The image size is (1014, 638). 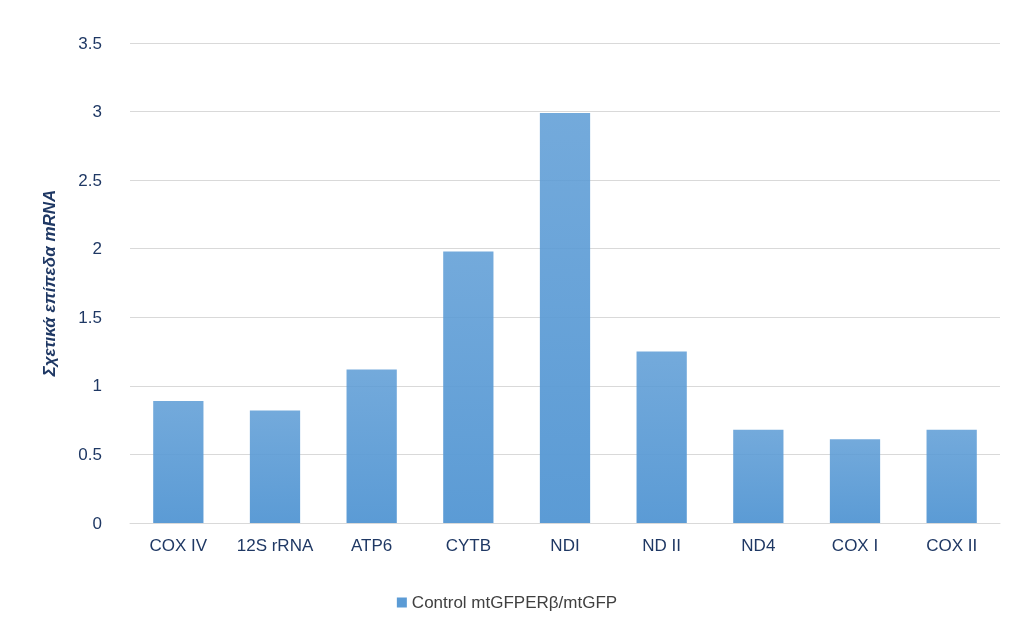 I want to click on y-tick-label: 3, so click(x=97, y=112).